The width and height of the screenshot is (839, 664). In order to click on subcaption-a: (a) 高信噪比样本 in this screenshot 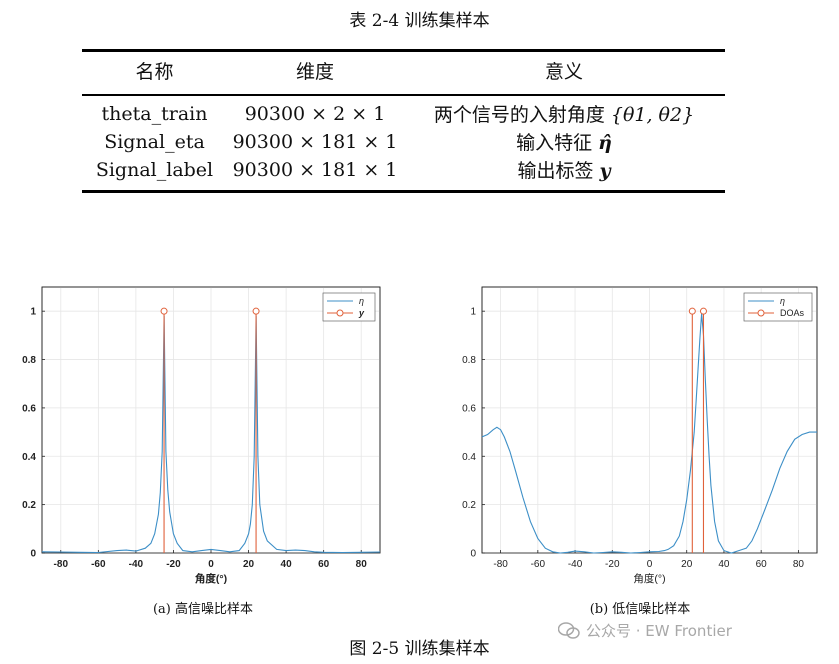, I will do `click(203, 609)`.